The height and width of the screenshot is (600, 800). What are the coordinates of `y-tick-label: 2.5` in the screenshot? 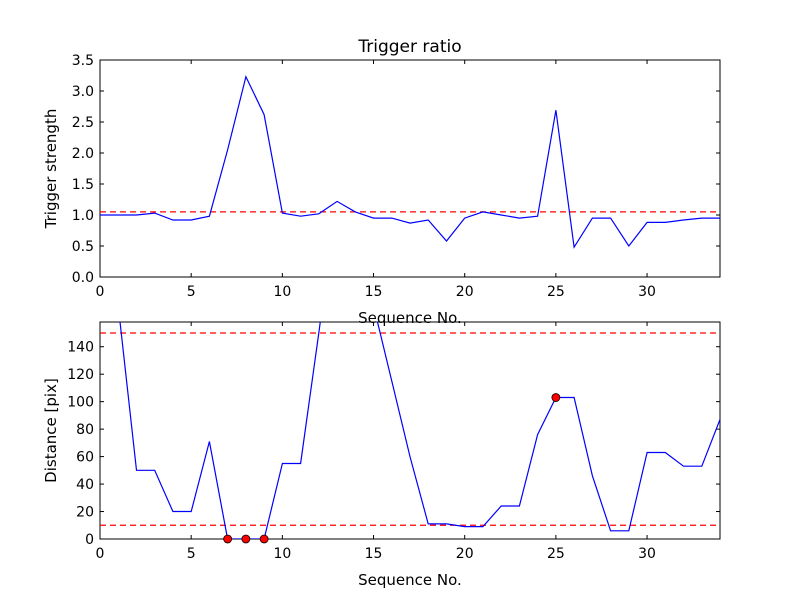 It's located at (83, 123).